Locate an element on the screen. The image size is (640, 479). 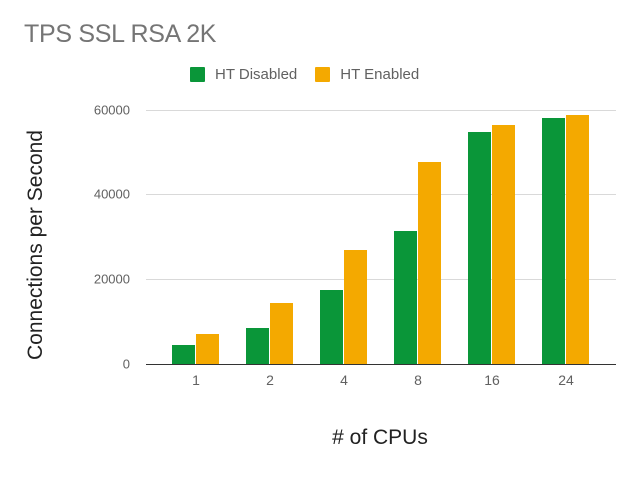
legend-item-ht-disabled: HT Disabled is located at coordinates (243, 74).